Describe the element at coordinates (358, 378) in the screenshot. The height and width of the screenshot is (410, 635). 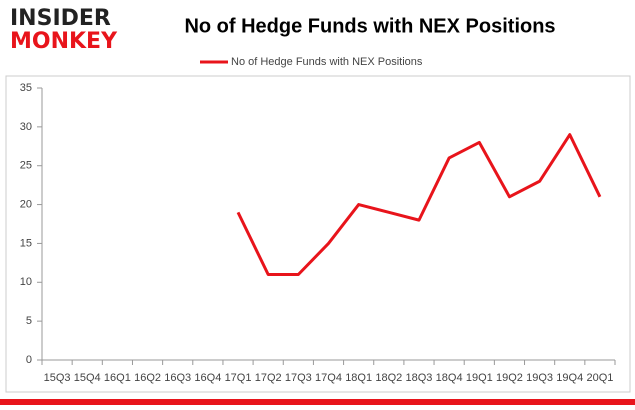
I see `x-tick-label: 18Q1` at that location.